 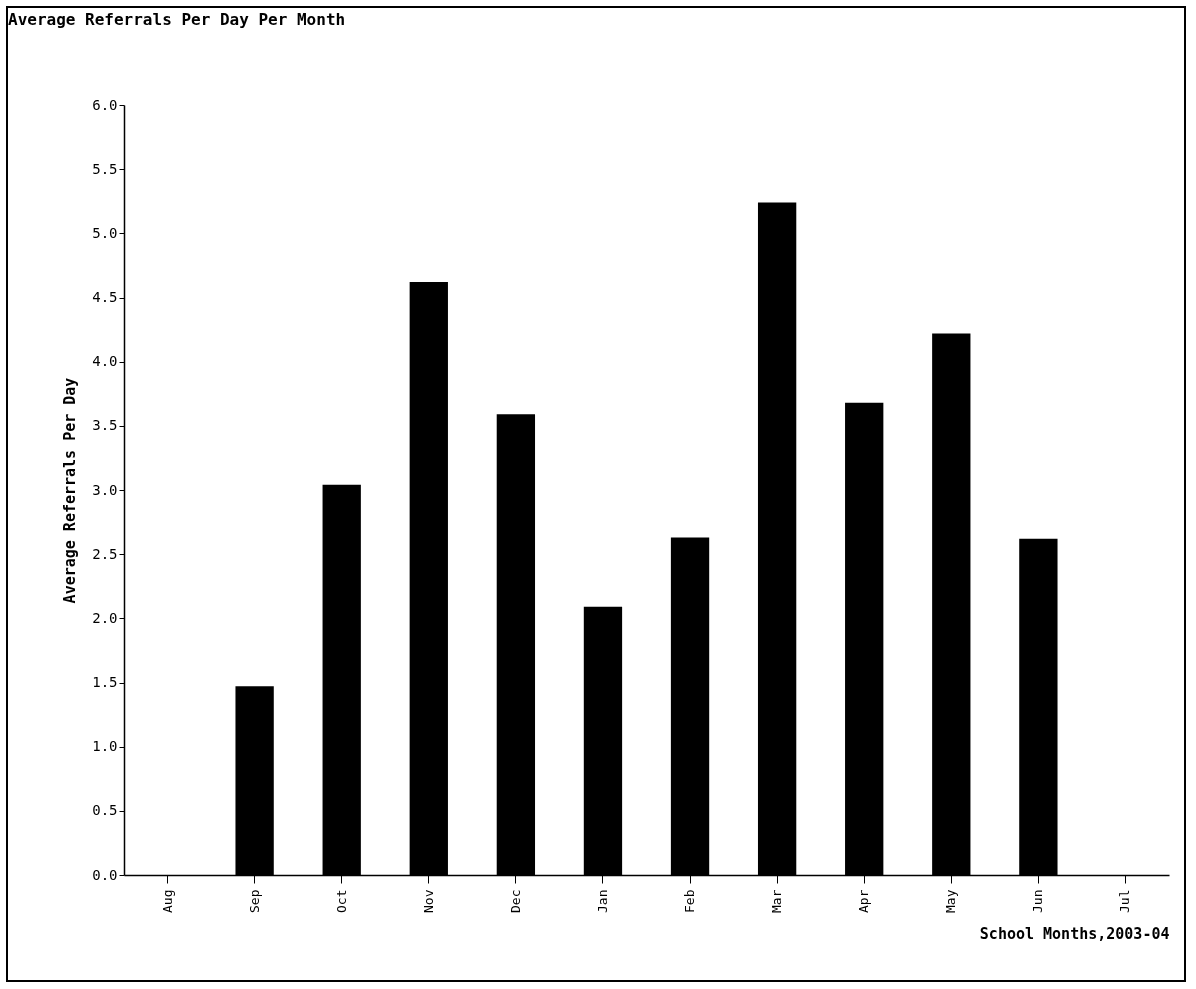 What do you see at coordinates (105, 361) in the screenshot?
I see `y-tick-label: 4.0` at bounding box center [105, 361].